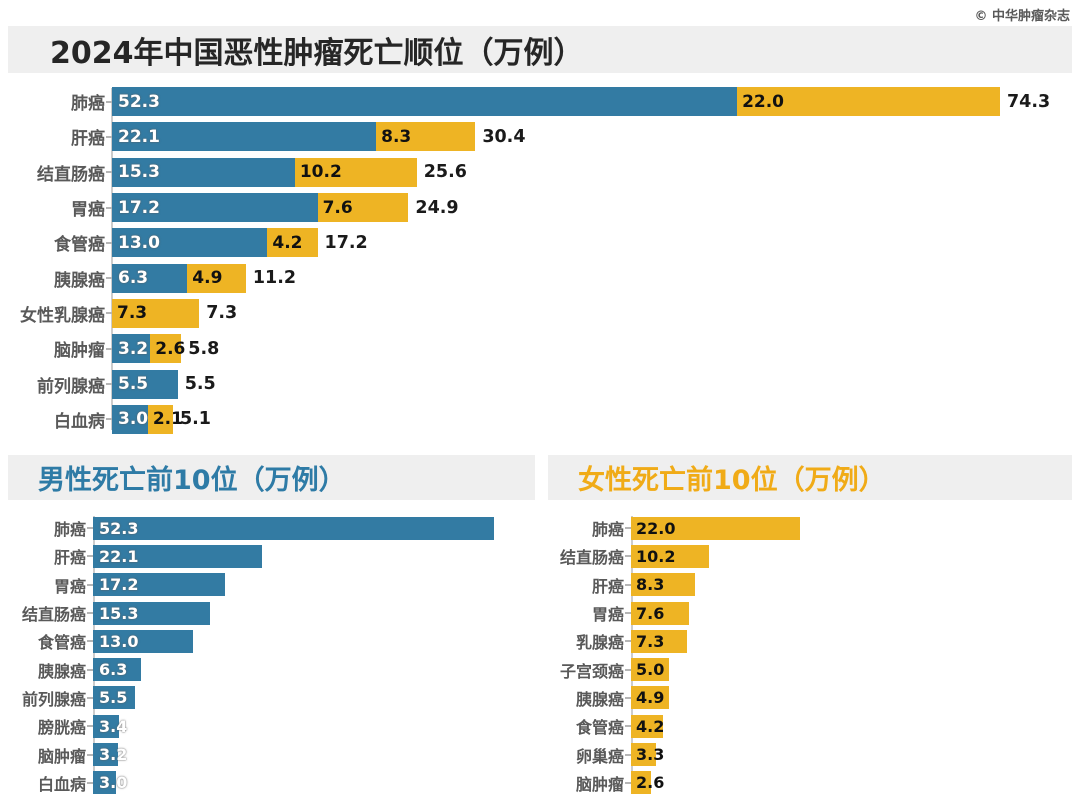 This screenshot has height=796, width=1080. What do you see at coordinates (61, 784) in the screenshot?
I see `category-label: 白血病` at bounding box center [61, 784].